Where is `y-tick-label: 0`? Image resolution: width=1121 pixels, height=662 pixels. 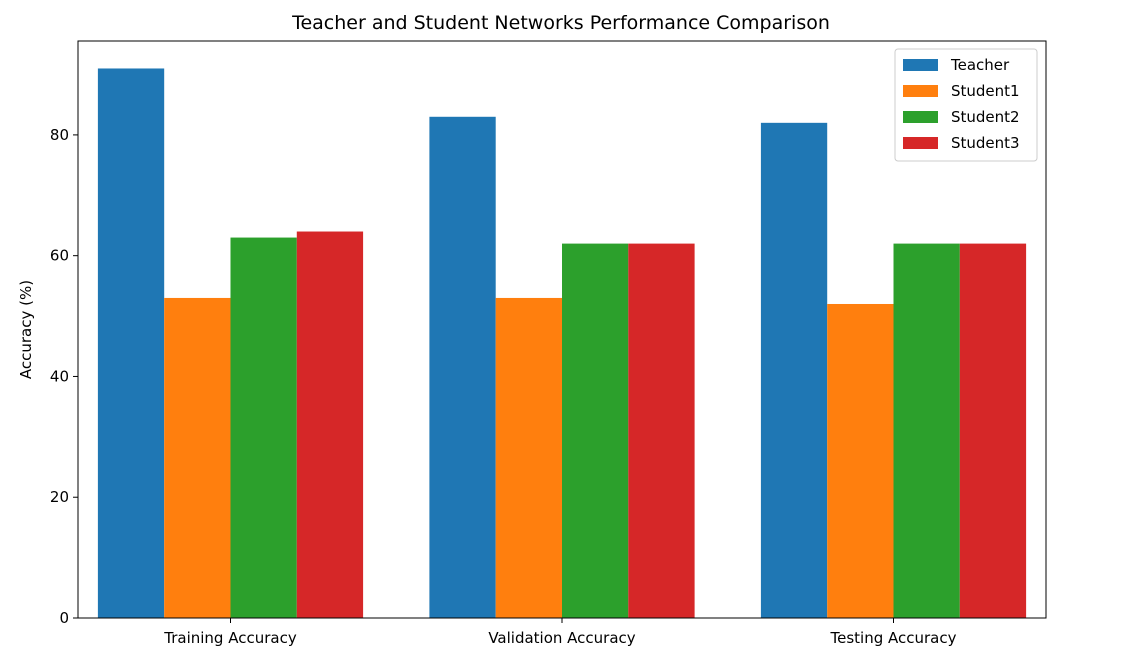 y-tick-label: 0 is located at coordinates (64, 618).